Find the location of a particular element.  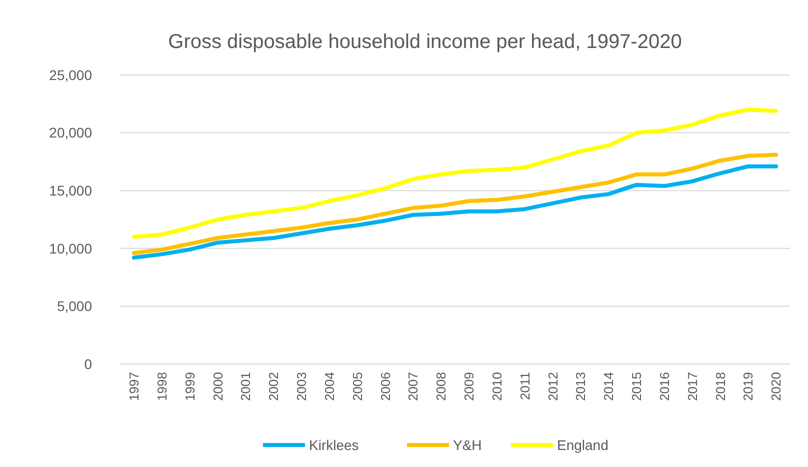

x-tick-label: 2009 is located at coordinates (469, 386).